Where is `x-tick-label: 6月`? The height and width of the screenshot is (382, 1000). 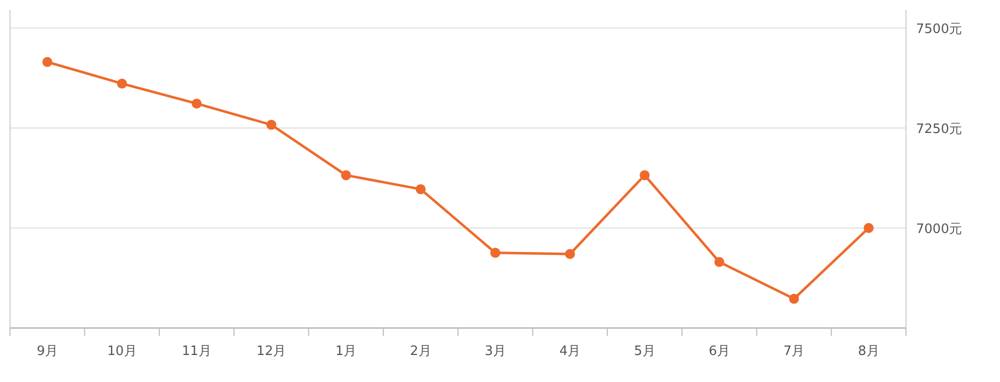 x-tick-label: 6月 is located at coordinates (719, 351).